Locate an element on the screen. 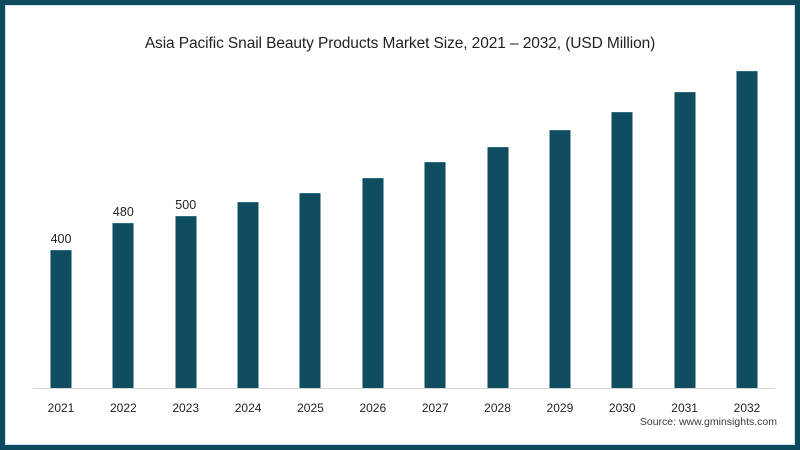 This screenshot has height=450, width=800. x-tick-label-2028: 2028 is located at coordinates (497, 408).